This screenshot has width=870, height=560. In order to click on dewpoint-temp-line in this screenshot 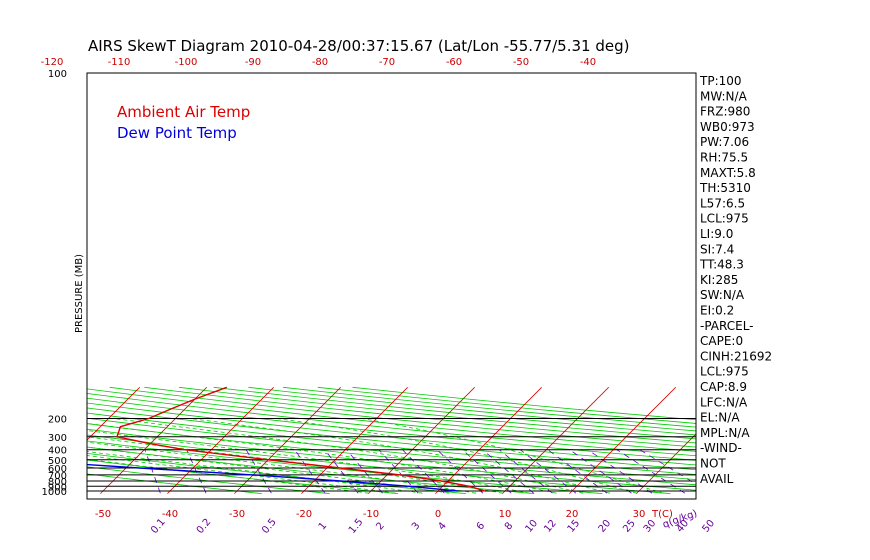, I will do `click(273, 477)`.